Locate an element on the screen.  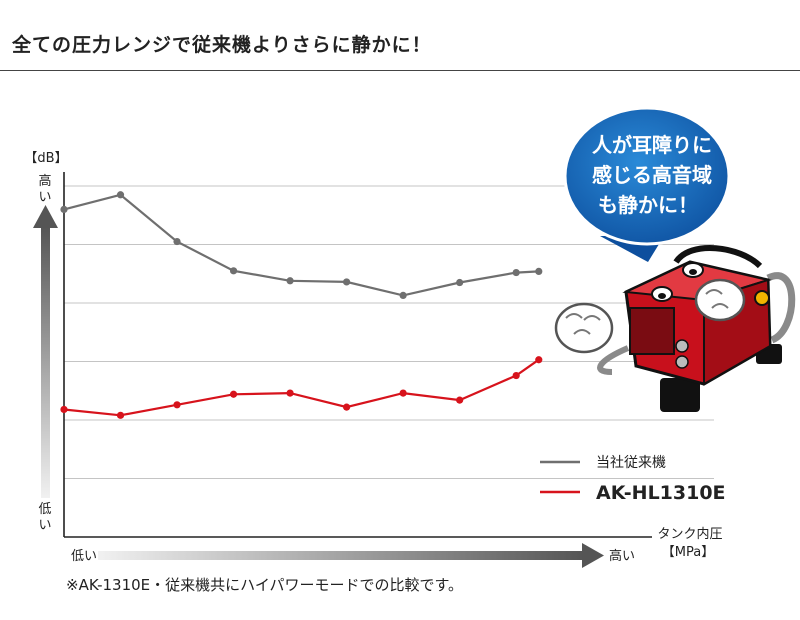
y-high-label: 高い is located at coordinates (44, 189).